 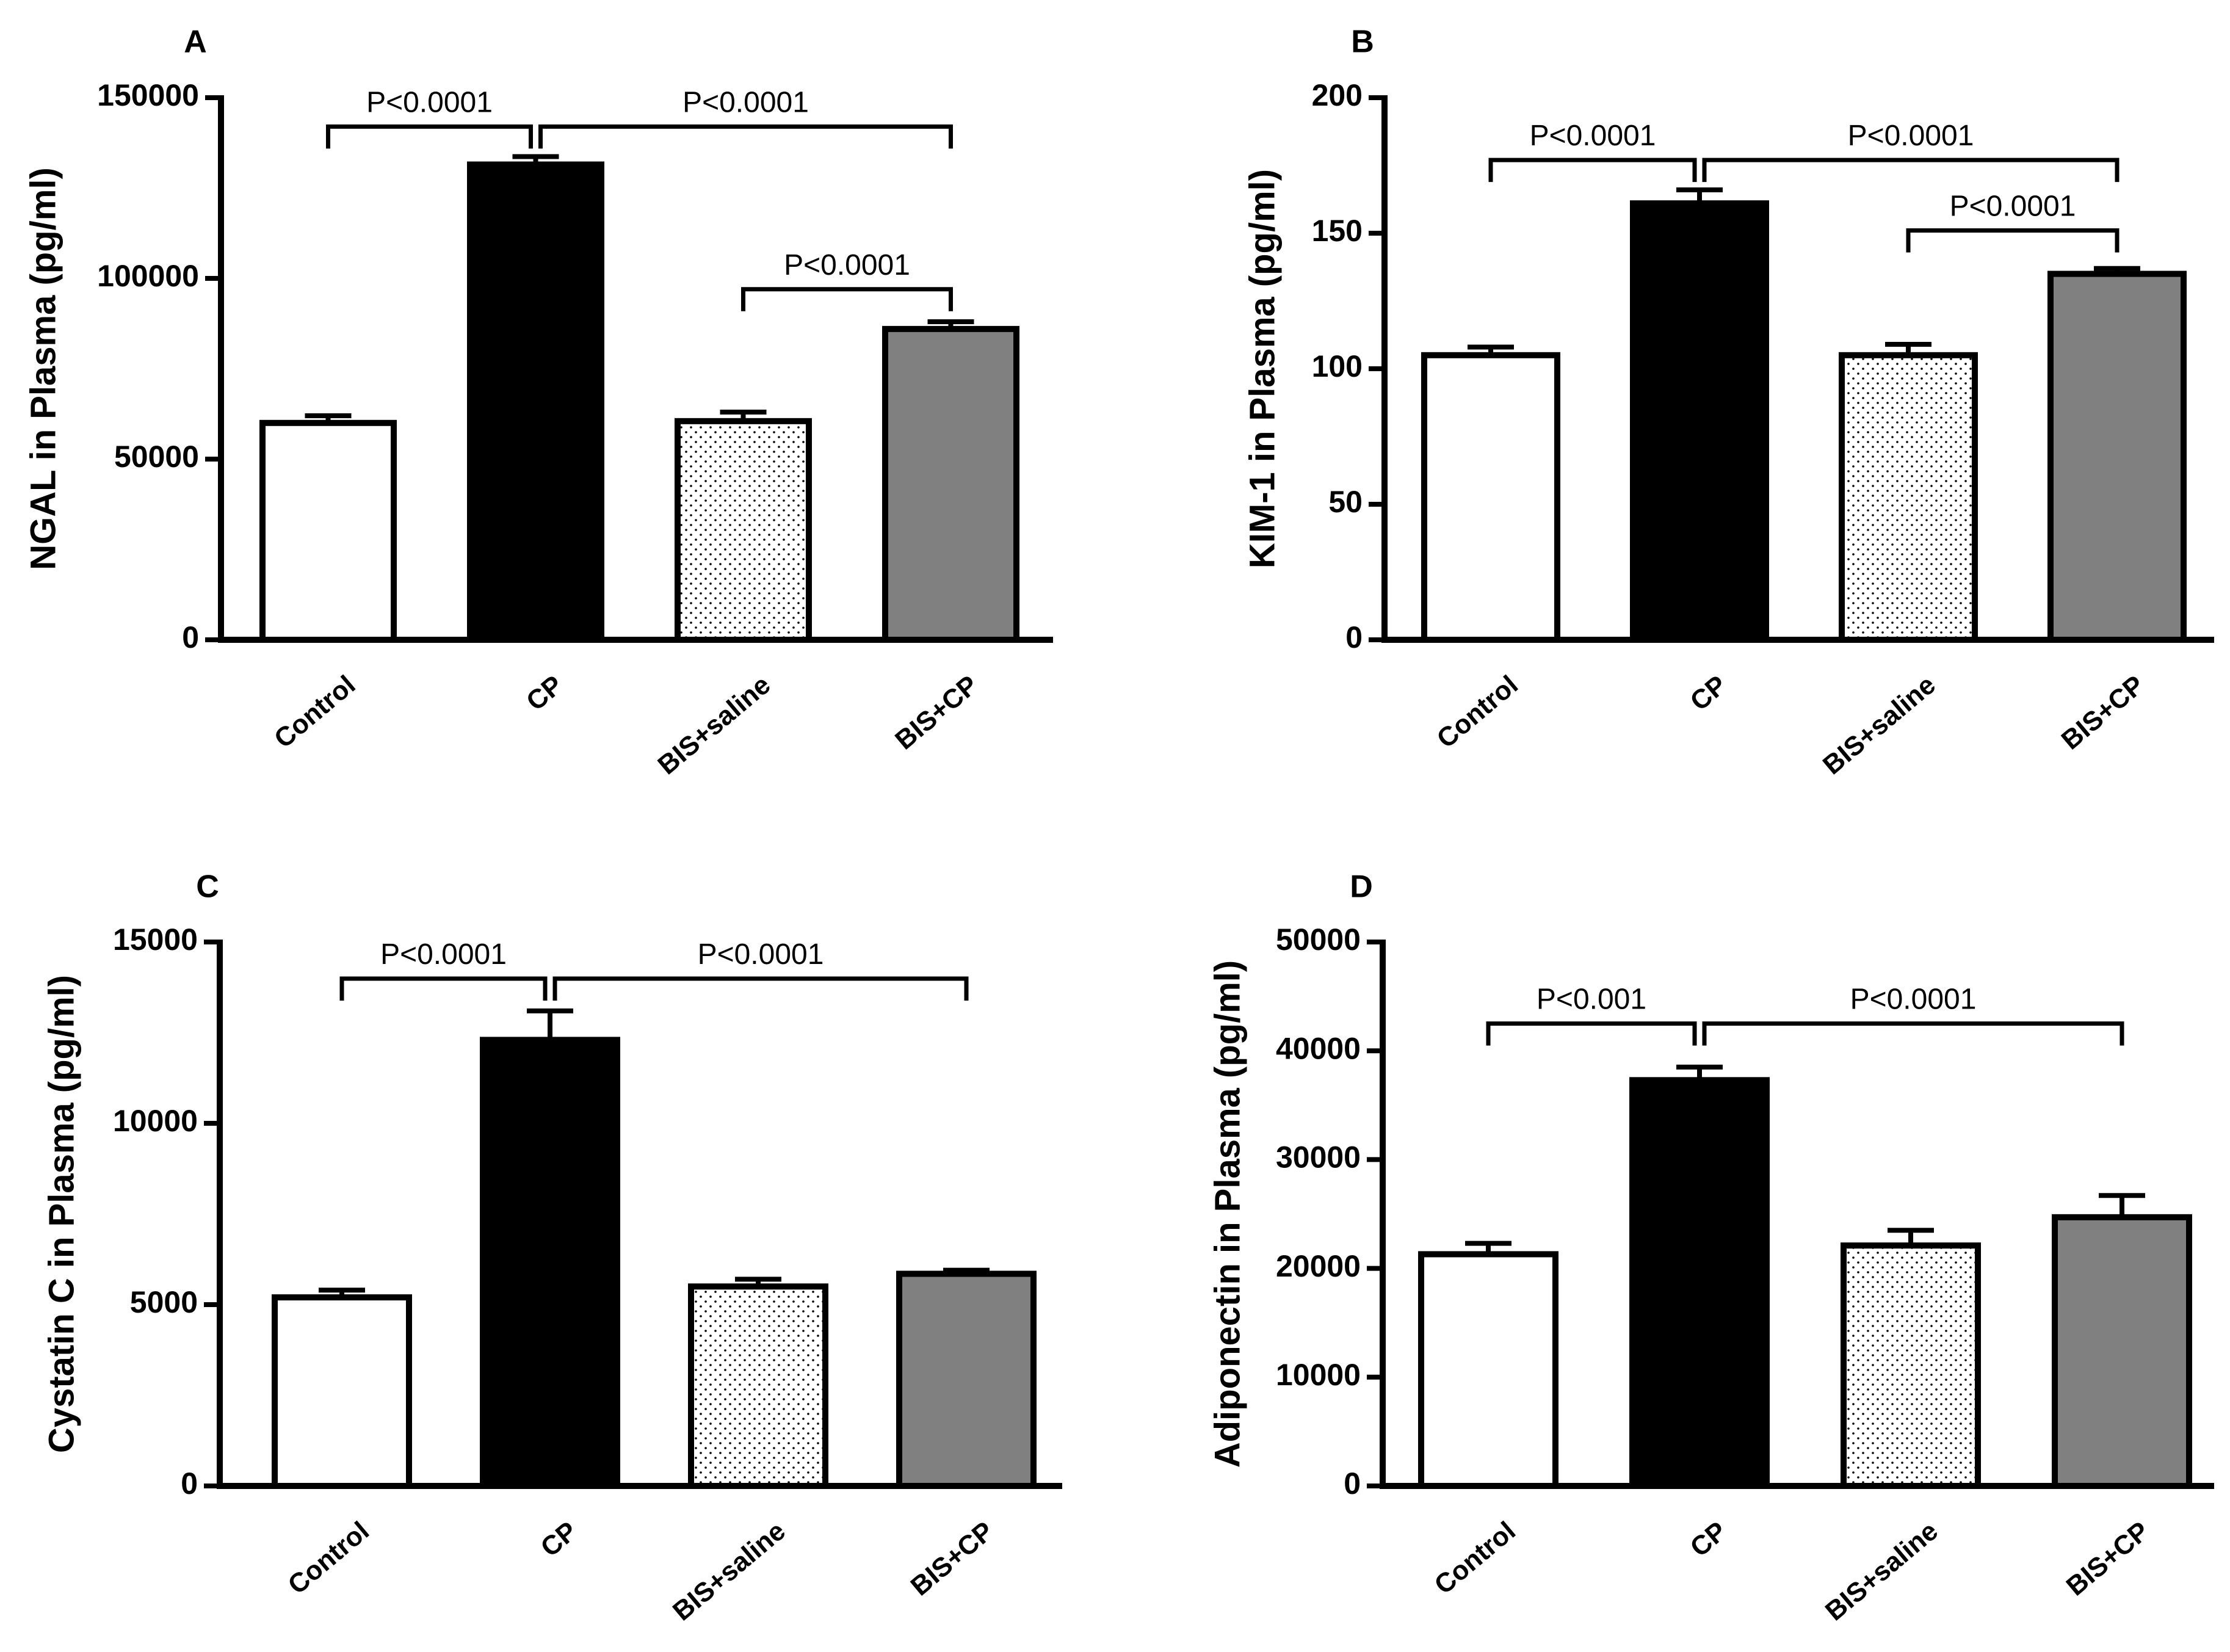 What do you see at coordinates (164, 1302) in the screenshot?
I see `panel-c-y-tick-label: 5000` at bounding box center [164, 1302].